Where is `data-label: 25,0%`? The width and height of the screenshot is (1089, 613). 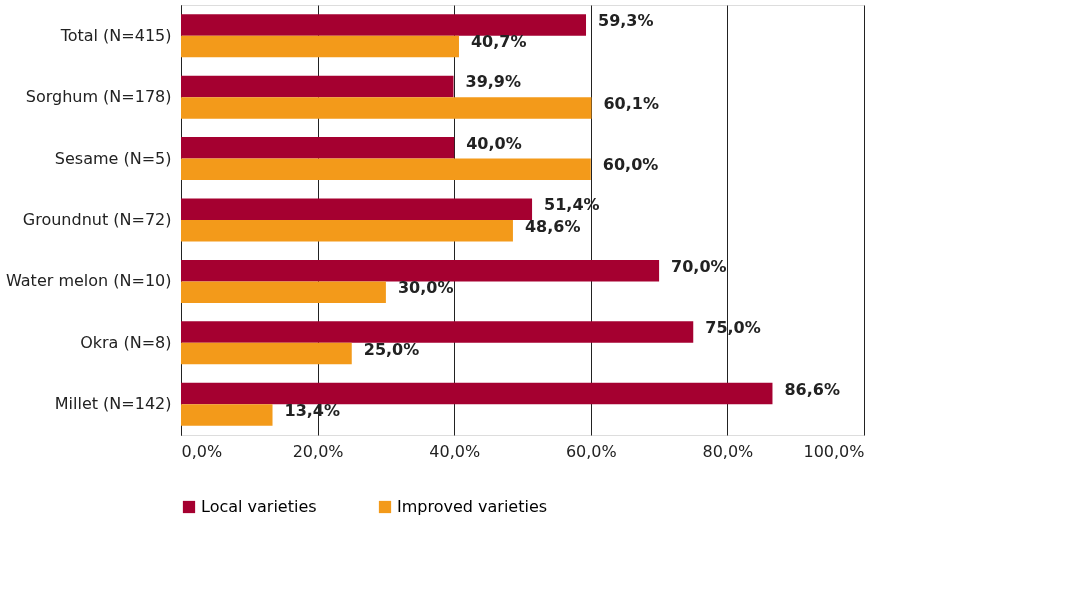
data-label: 25,0% is located at coordinates (391, 349).